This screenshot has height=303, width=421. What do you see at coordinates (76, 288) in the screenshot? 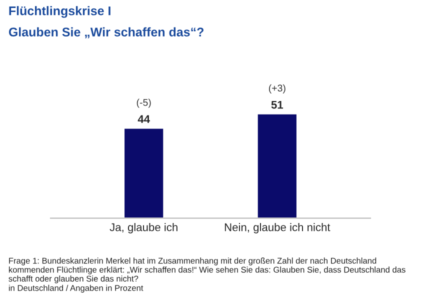
I see `text: in Deutschland / Angaben in Prozent` at bounding box center [76, 288].